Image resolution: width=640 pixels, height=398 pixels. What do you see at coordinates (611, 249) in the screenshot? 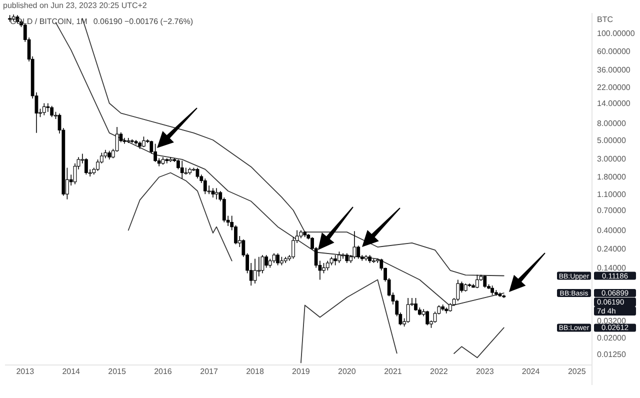
I see `y-tick-label: 0.24000` at bounding box center [611, 249].